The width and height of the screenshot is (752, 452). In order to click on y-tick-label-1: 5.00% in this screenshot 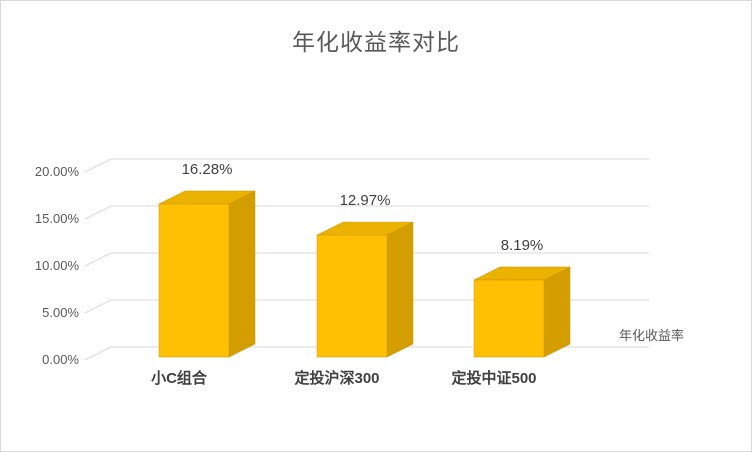, I will do `click(60, 312)`.